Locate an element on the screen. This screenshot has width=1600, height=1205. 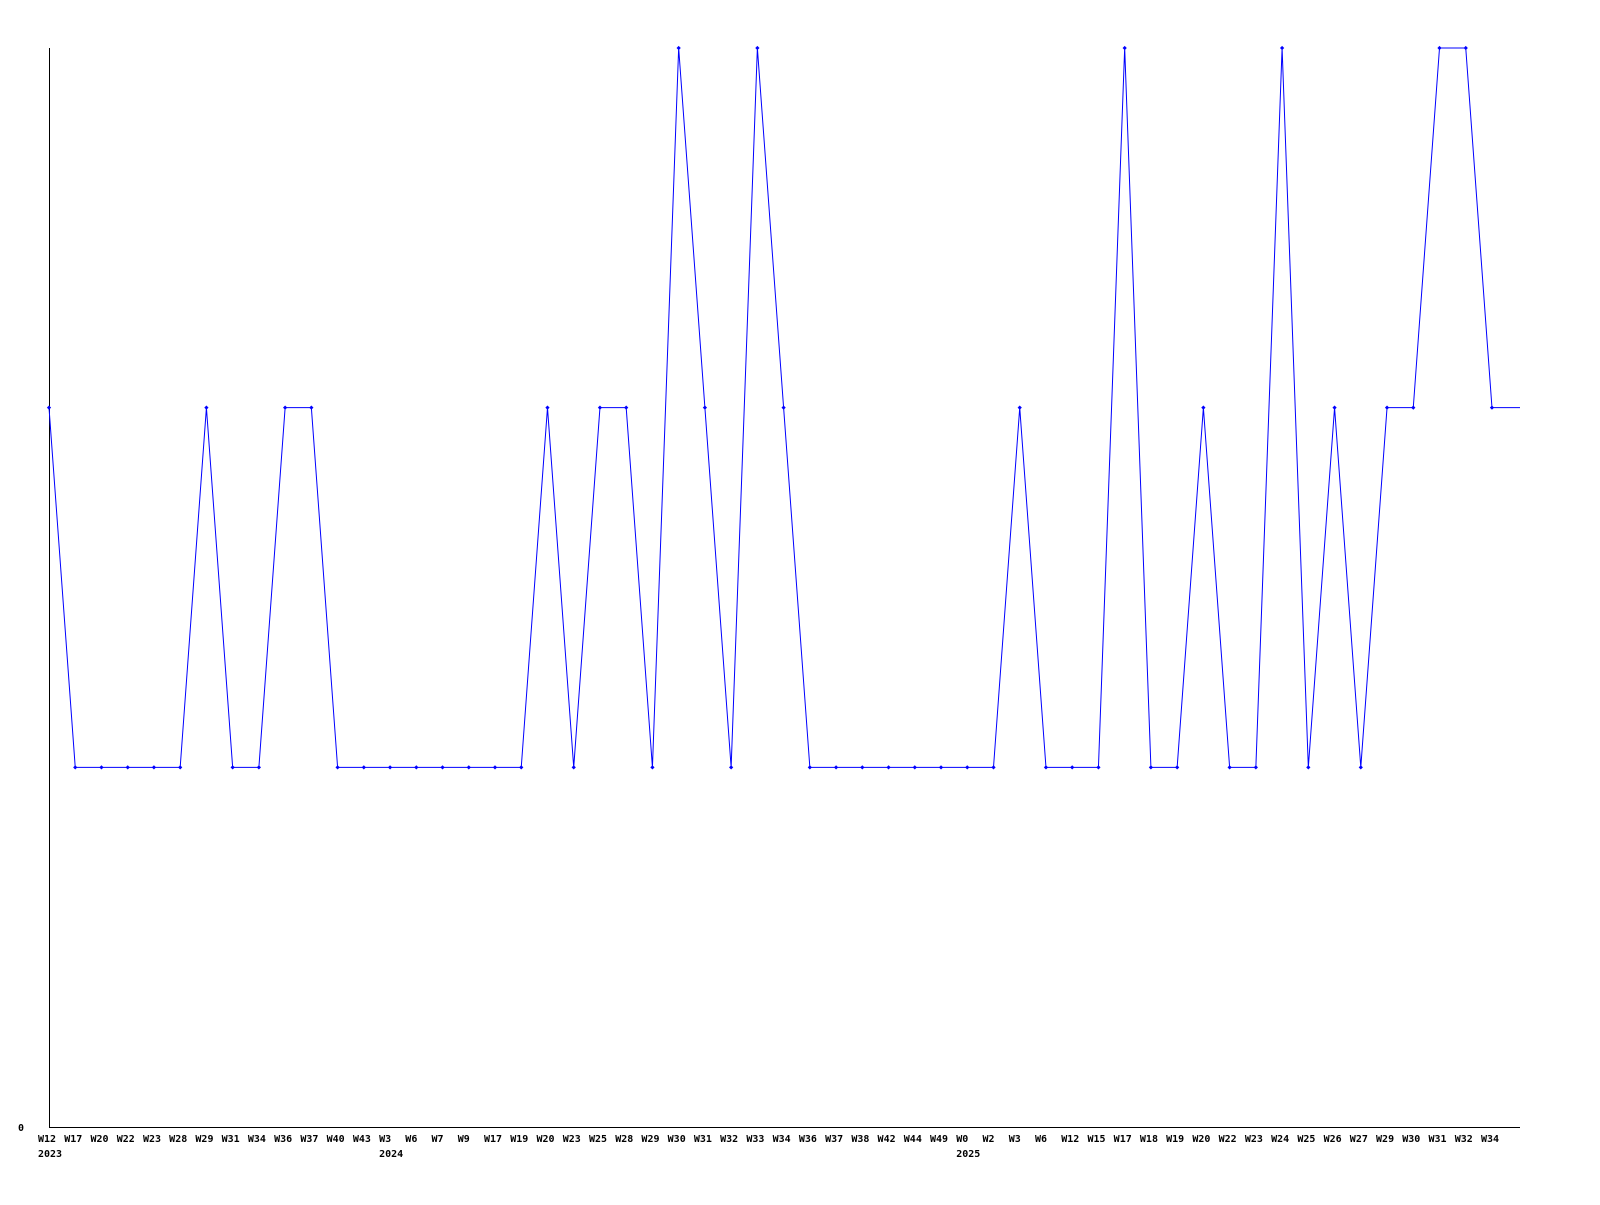
x-tick-label: W7 is located at coordinates (438, 1139).